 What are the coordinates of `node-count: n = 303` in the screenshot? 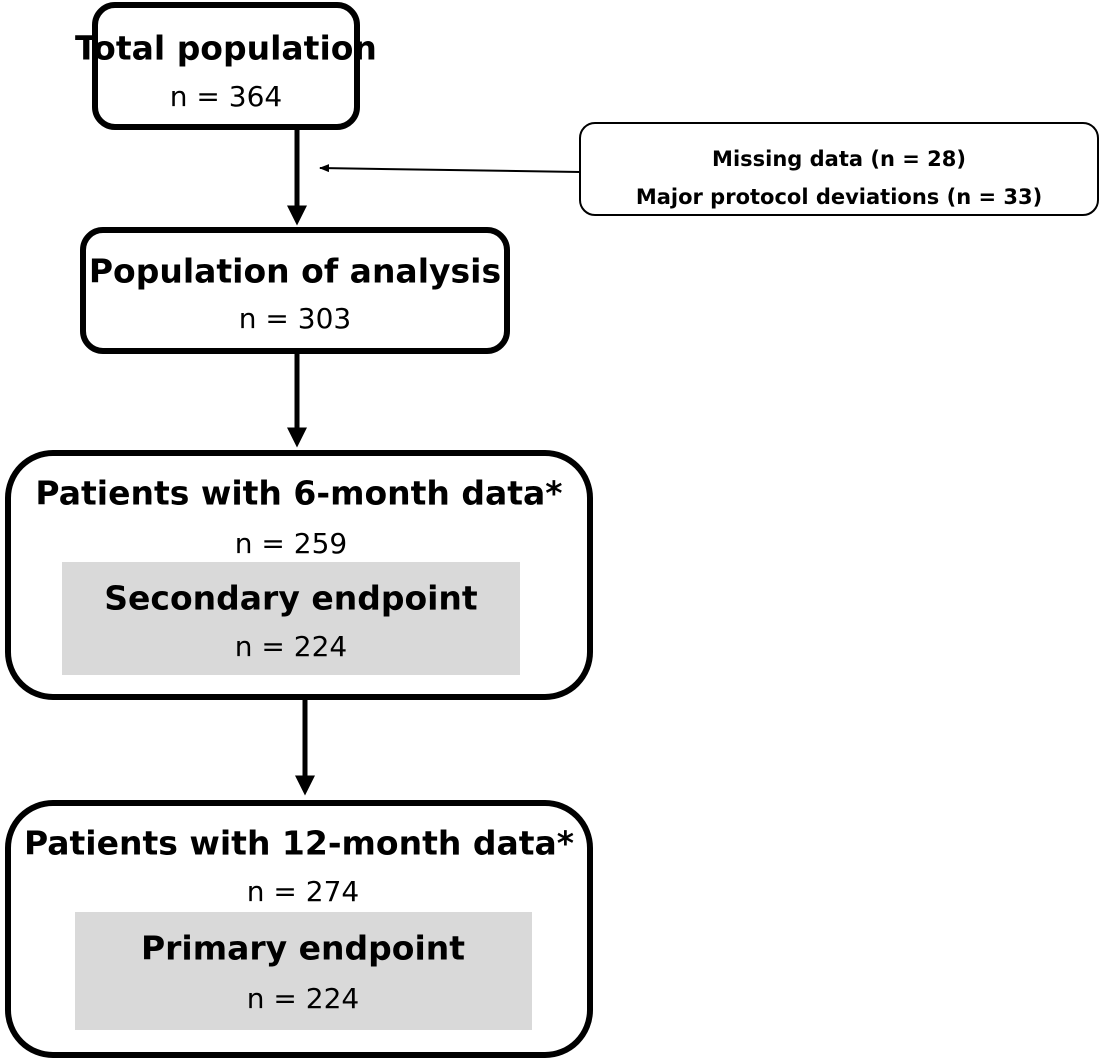 It's located at (295, 318).